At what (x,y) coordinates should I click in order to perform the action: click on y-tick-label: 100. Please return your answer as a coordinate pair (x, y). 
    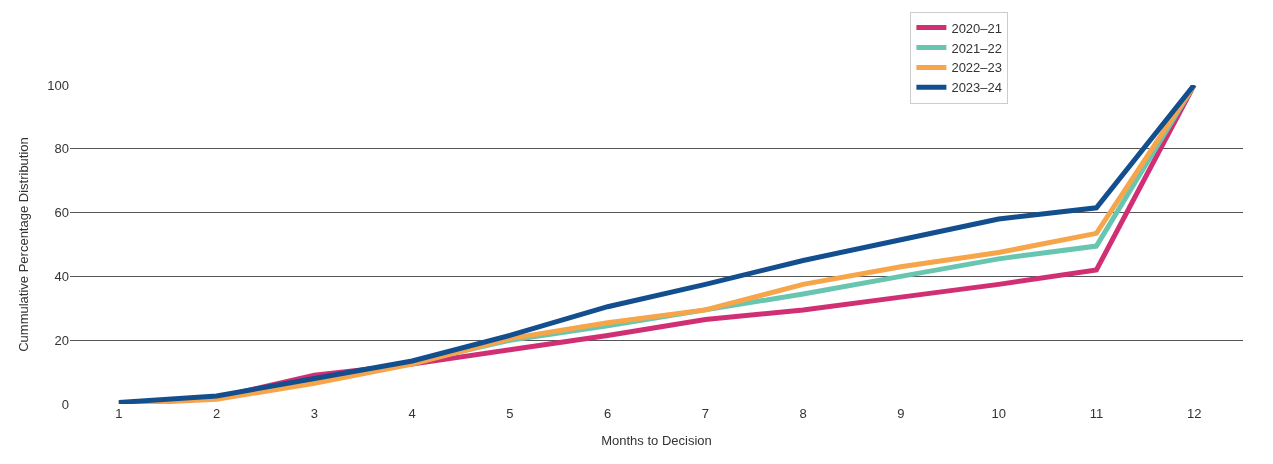
    Looking at the image, I should click on (58, 85).